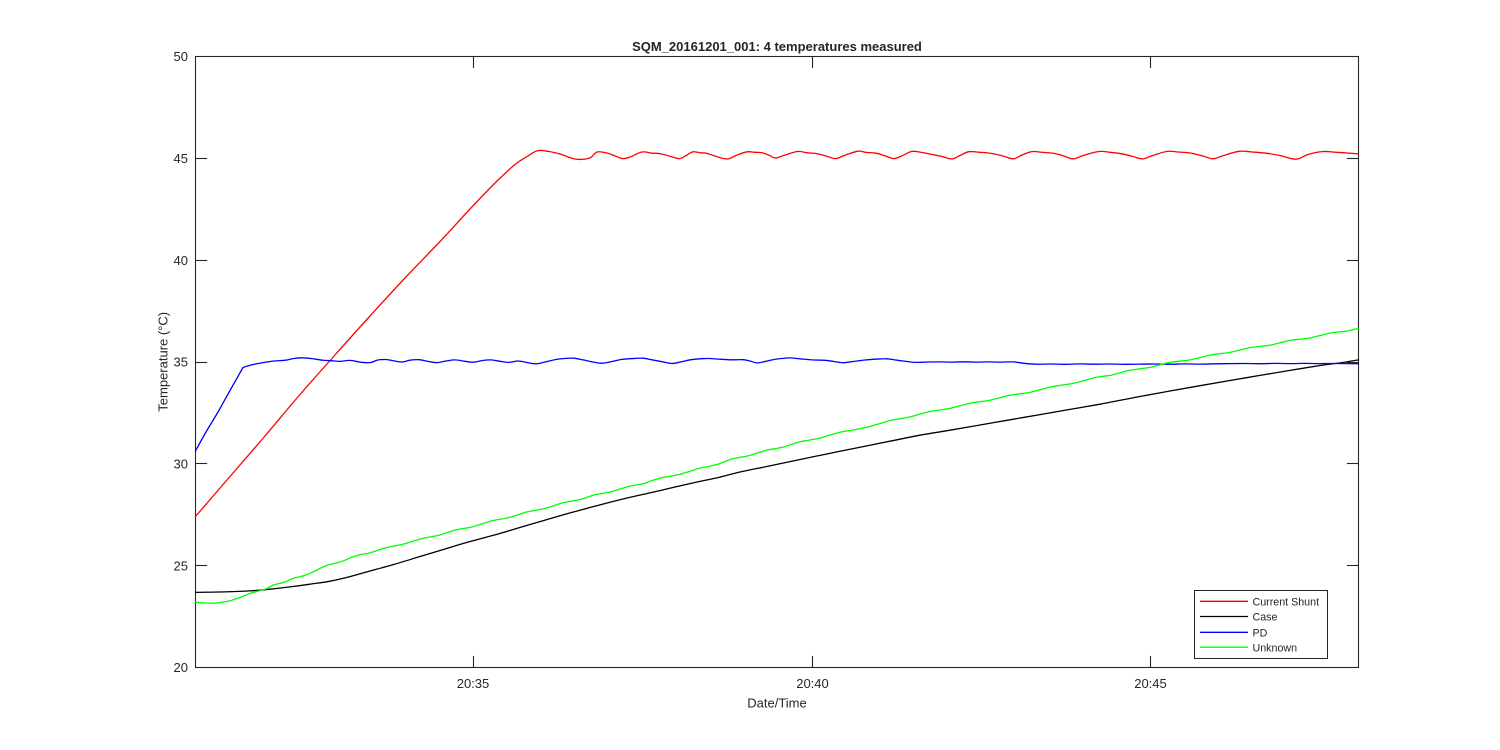 Image resolution: width=1500 pixels, height=750 pixels. Describe the element at coordinates (163, 362) in the screenshot. I see `svg-text: Temperature (°C)` at that location.